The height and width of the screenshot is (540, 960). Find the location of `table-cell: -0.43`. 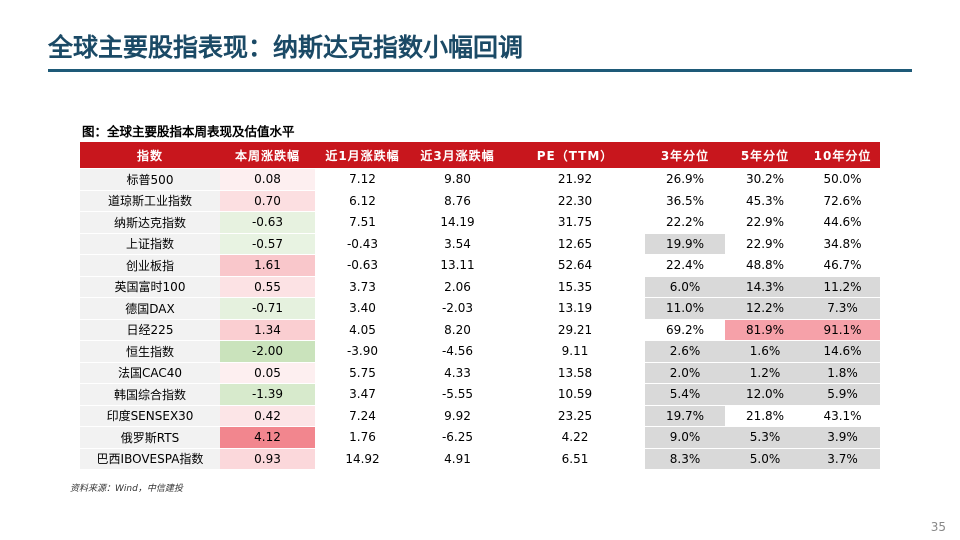

table-cell: -0.43 is located at coordinates (362, 244).